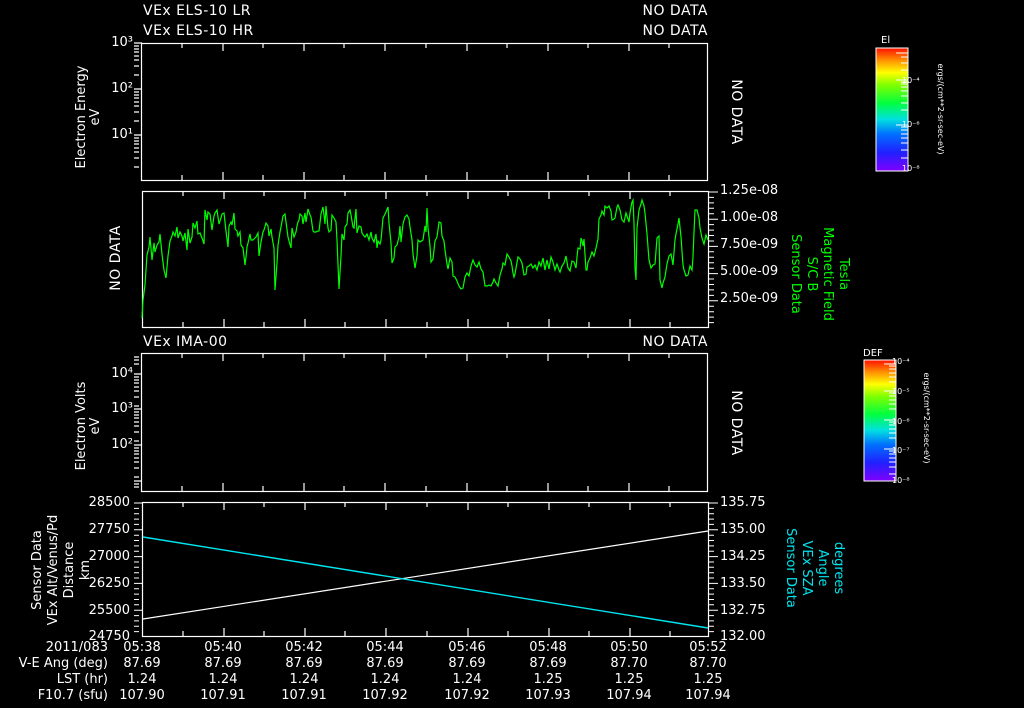 Image resolution: width=1024 pixels, height=708 pixels. Describe the element at coordinates (467, 647) in the screenshot. I see `time-label: 05:46` at that location.